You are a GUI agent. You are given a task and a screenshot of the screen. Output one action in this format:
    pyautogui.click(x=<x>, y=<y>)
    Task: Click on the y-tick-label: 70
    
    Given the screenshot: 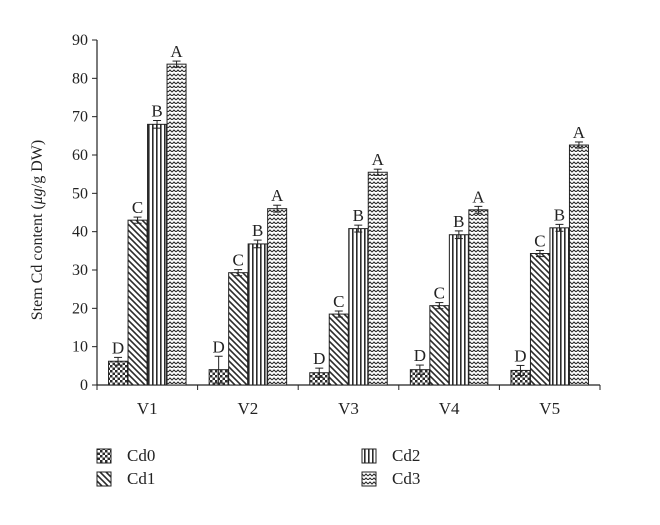 What is the action you would take?
    pyautogui.click(x=80, y=117)
    